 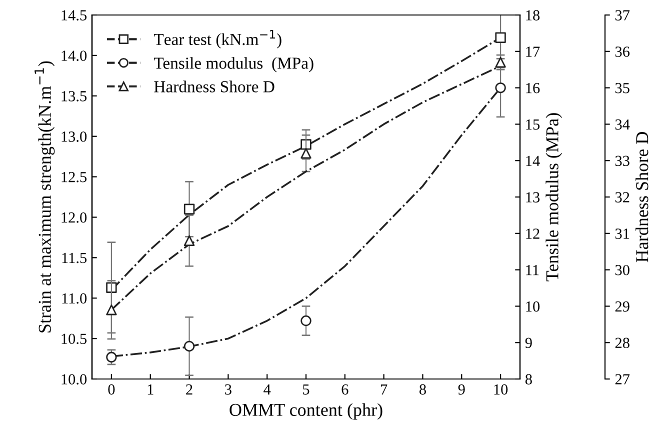 What do you see at coordinates (622, 306) in the screenshot?
I see `y3-tick-label: 29` at bounding box center [622, 306].